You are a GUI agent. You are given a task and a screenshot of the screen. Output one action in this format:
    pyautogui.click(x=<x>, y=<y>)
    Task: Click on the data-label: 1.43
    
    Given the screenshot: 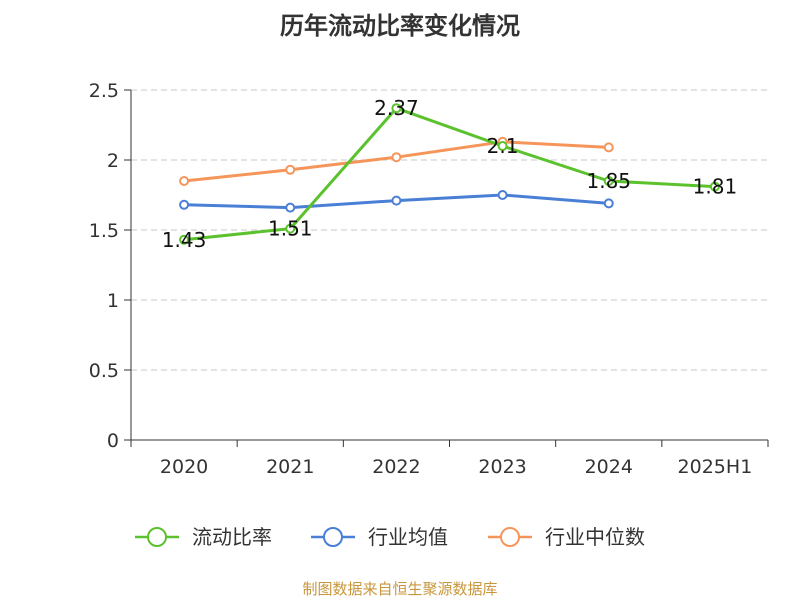 What is the action you would take?
    pyautogui.click(x=184, y=240)
    